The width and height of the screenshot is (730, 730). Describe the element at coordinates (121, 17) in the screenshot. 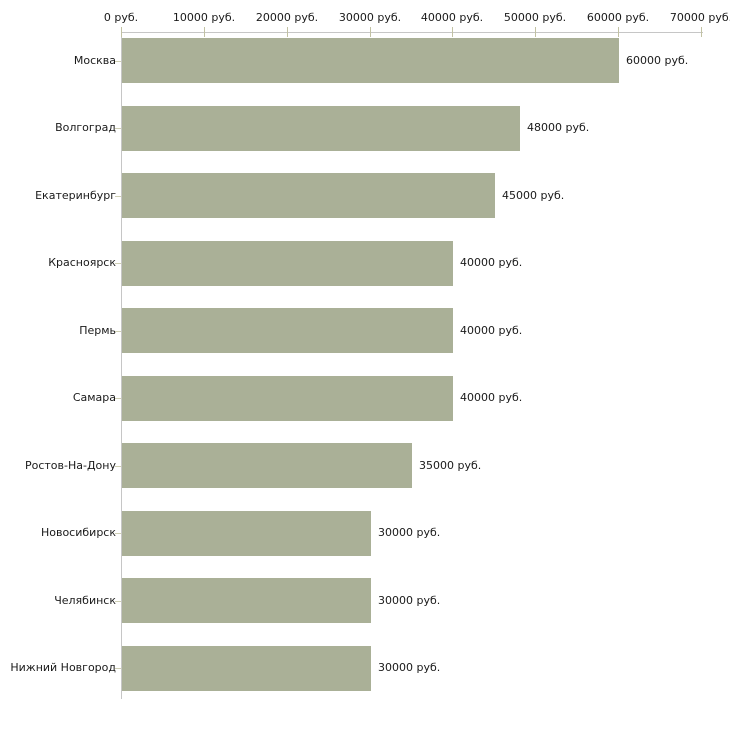

I see `x-axis-tick-label: 0 руб.` at that location.